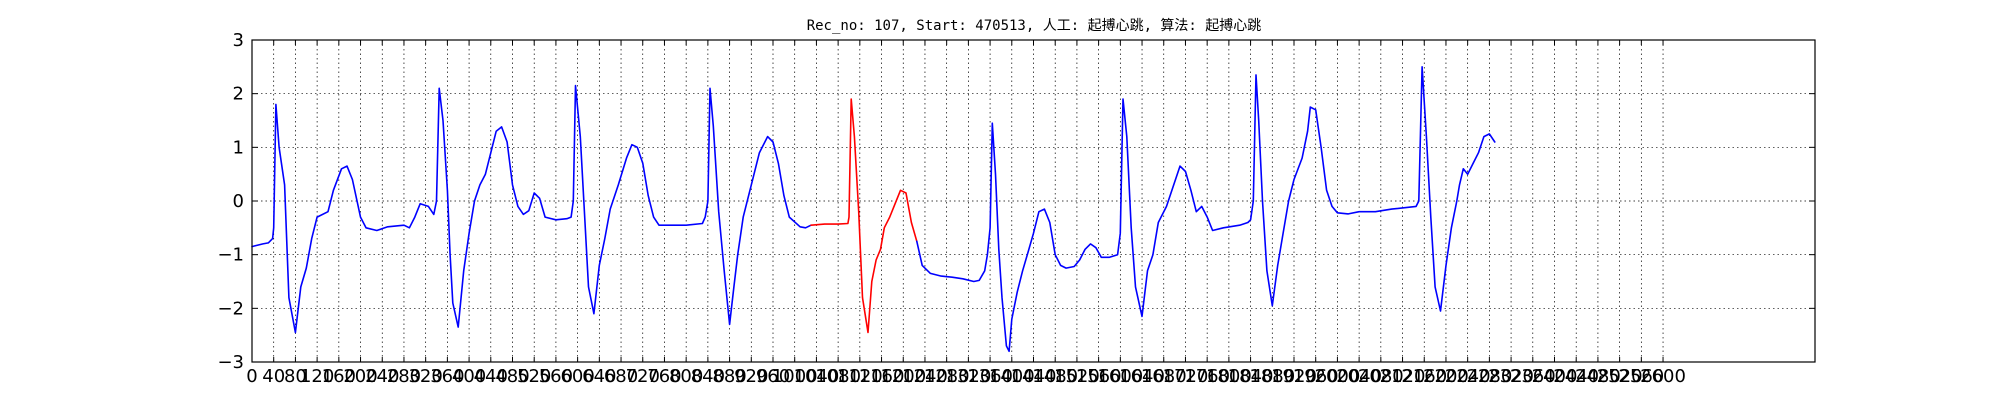 The height and width of the screenshot is (400, 2000). I want to click on x-tick-label: 1280, so click(947, 376).